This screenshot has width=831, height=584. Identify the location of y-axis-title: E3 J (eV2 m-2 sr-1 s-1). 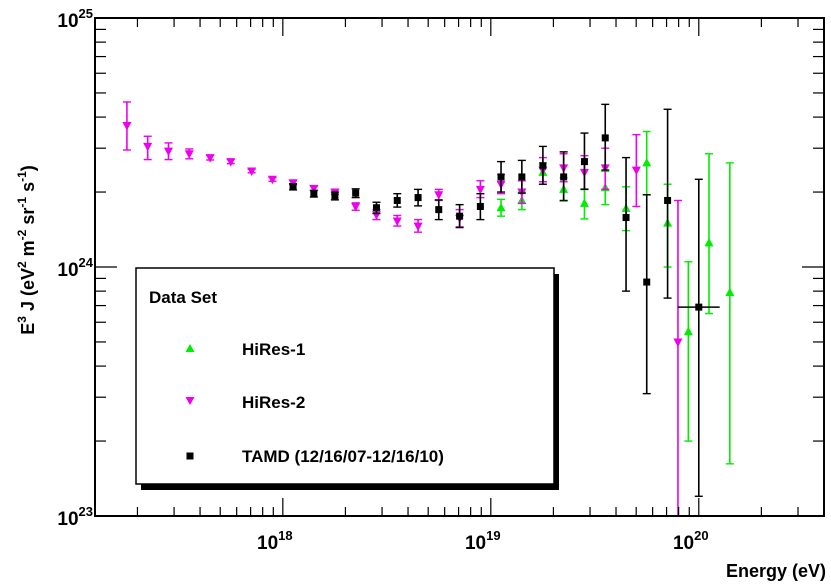
(26, 250).